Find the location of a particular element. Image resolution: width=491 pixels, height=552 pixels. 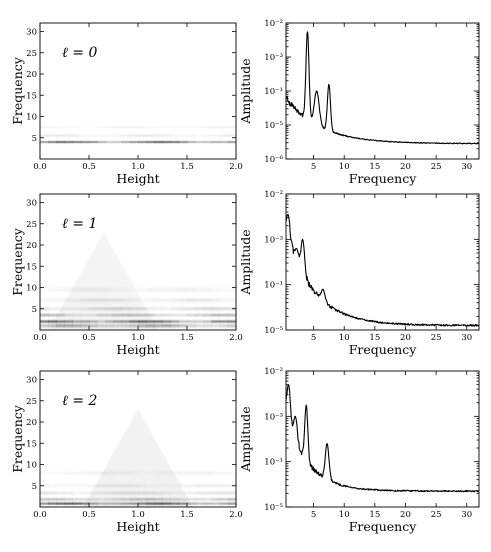

y-tick-label: 10⁻⁵ is located at coordinates (273, 331).